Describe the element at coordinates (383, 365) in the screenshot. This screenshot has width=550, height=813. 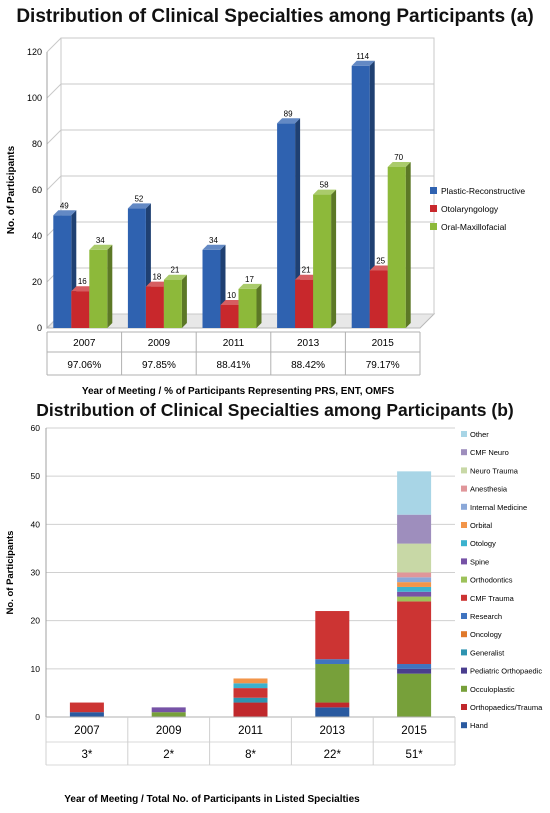
I see `x-sublabel: 79.17%` at that location.